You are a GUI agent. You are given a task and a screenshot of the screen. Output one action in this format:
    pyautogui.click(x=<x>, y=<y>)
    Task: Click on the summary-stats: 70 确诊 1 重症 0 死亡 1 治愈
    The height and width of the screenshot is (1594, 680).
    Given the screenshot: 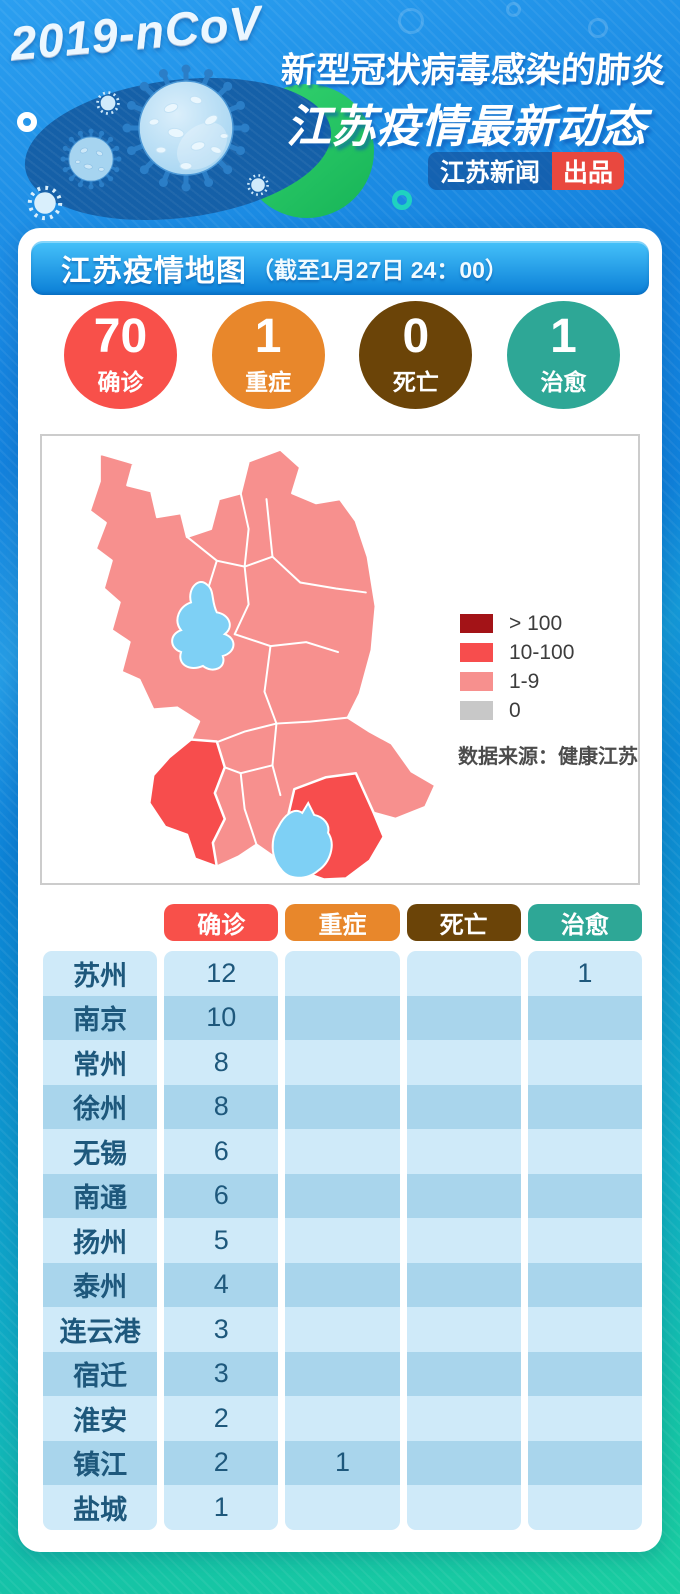 What is the action you would take?
    pyautogui.click(x=342, y=355)
    